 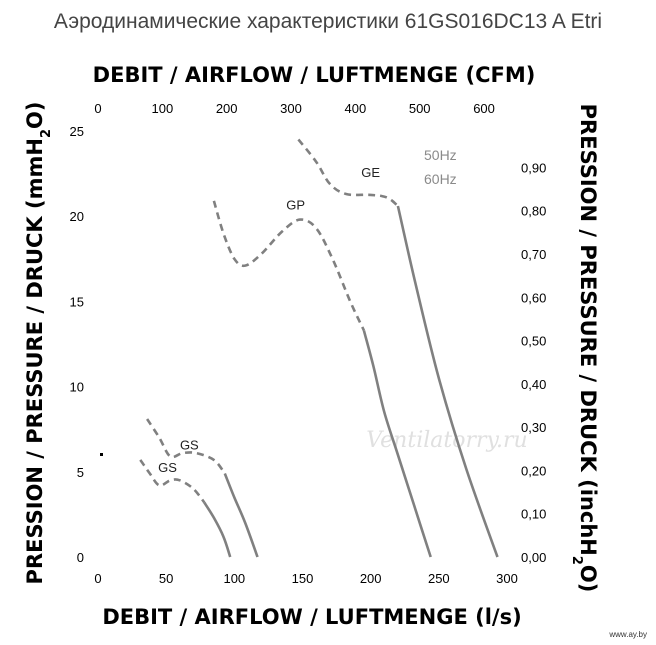 What do you see at coordinates (370, 172) in the screenshot?
I see `curve-label-ge: GE` at bounding box center [370, 172].